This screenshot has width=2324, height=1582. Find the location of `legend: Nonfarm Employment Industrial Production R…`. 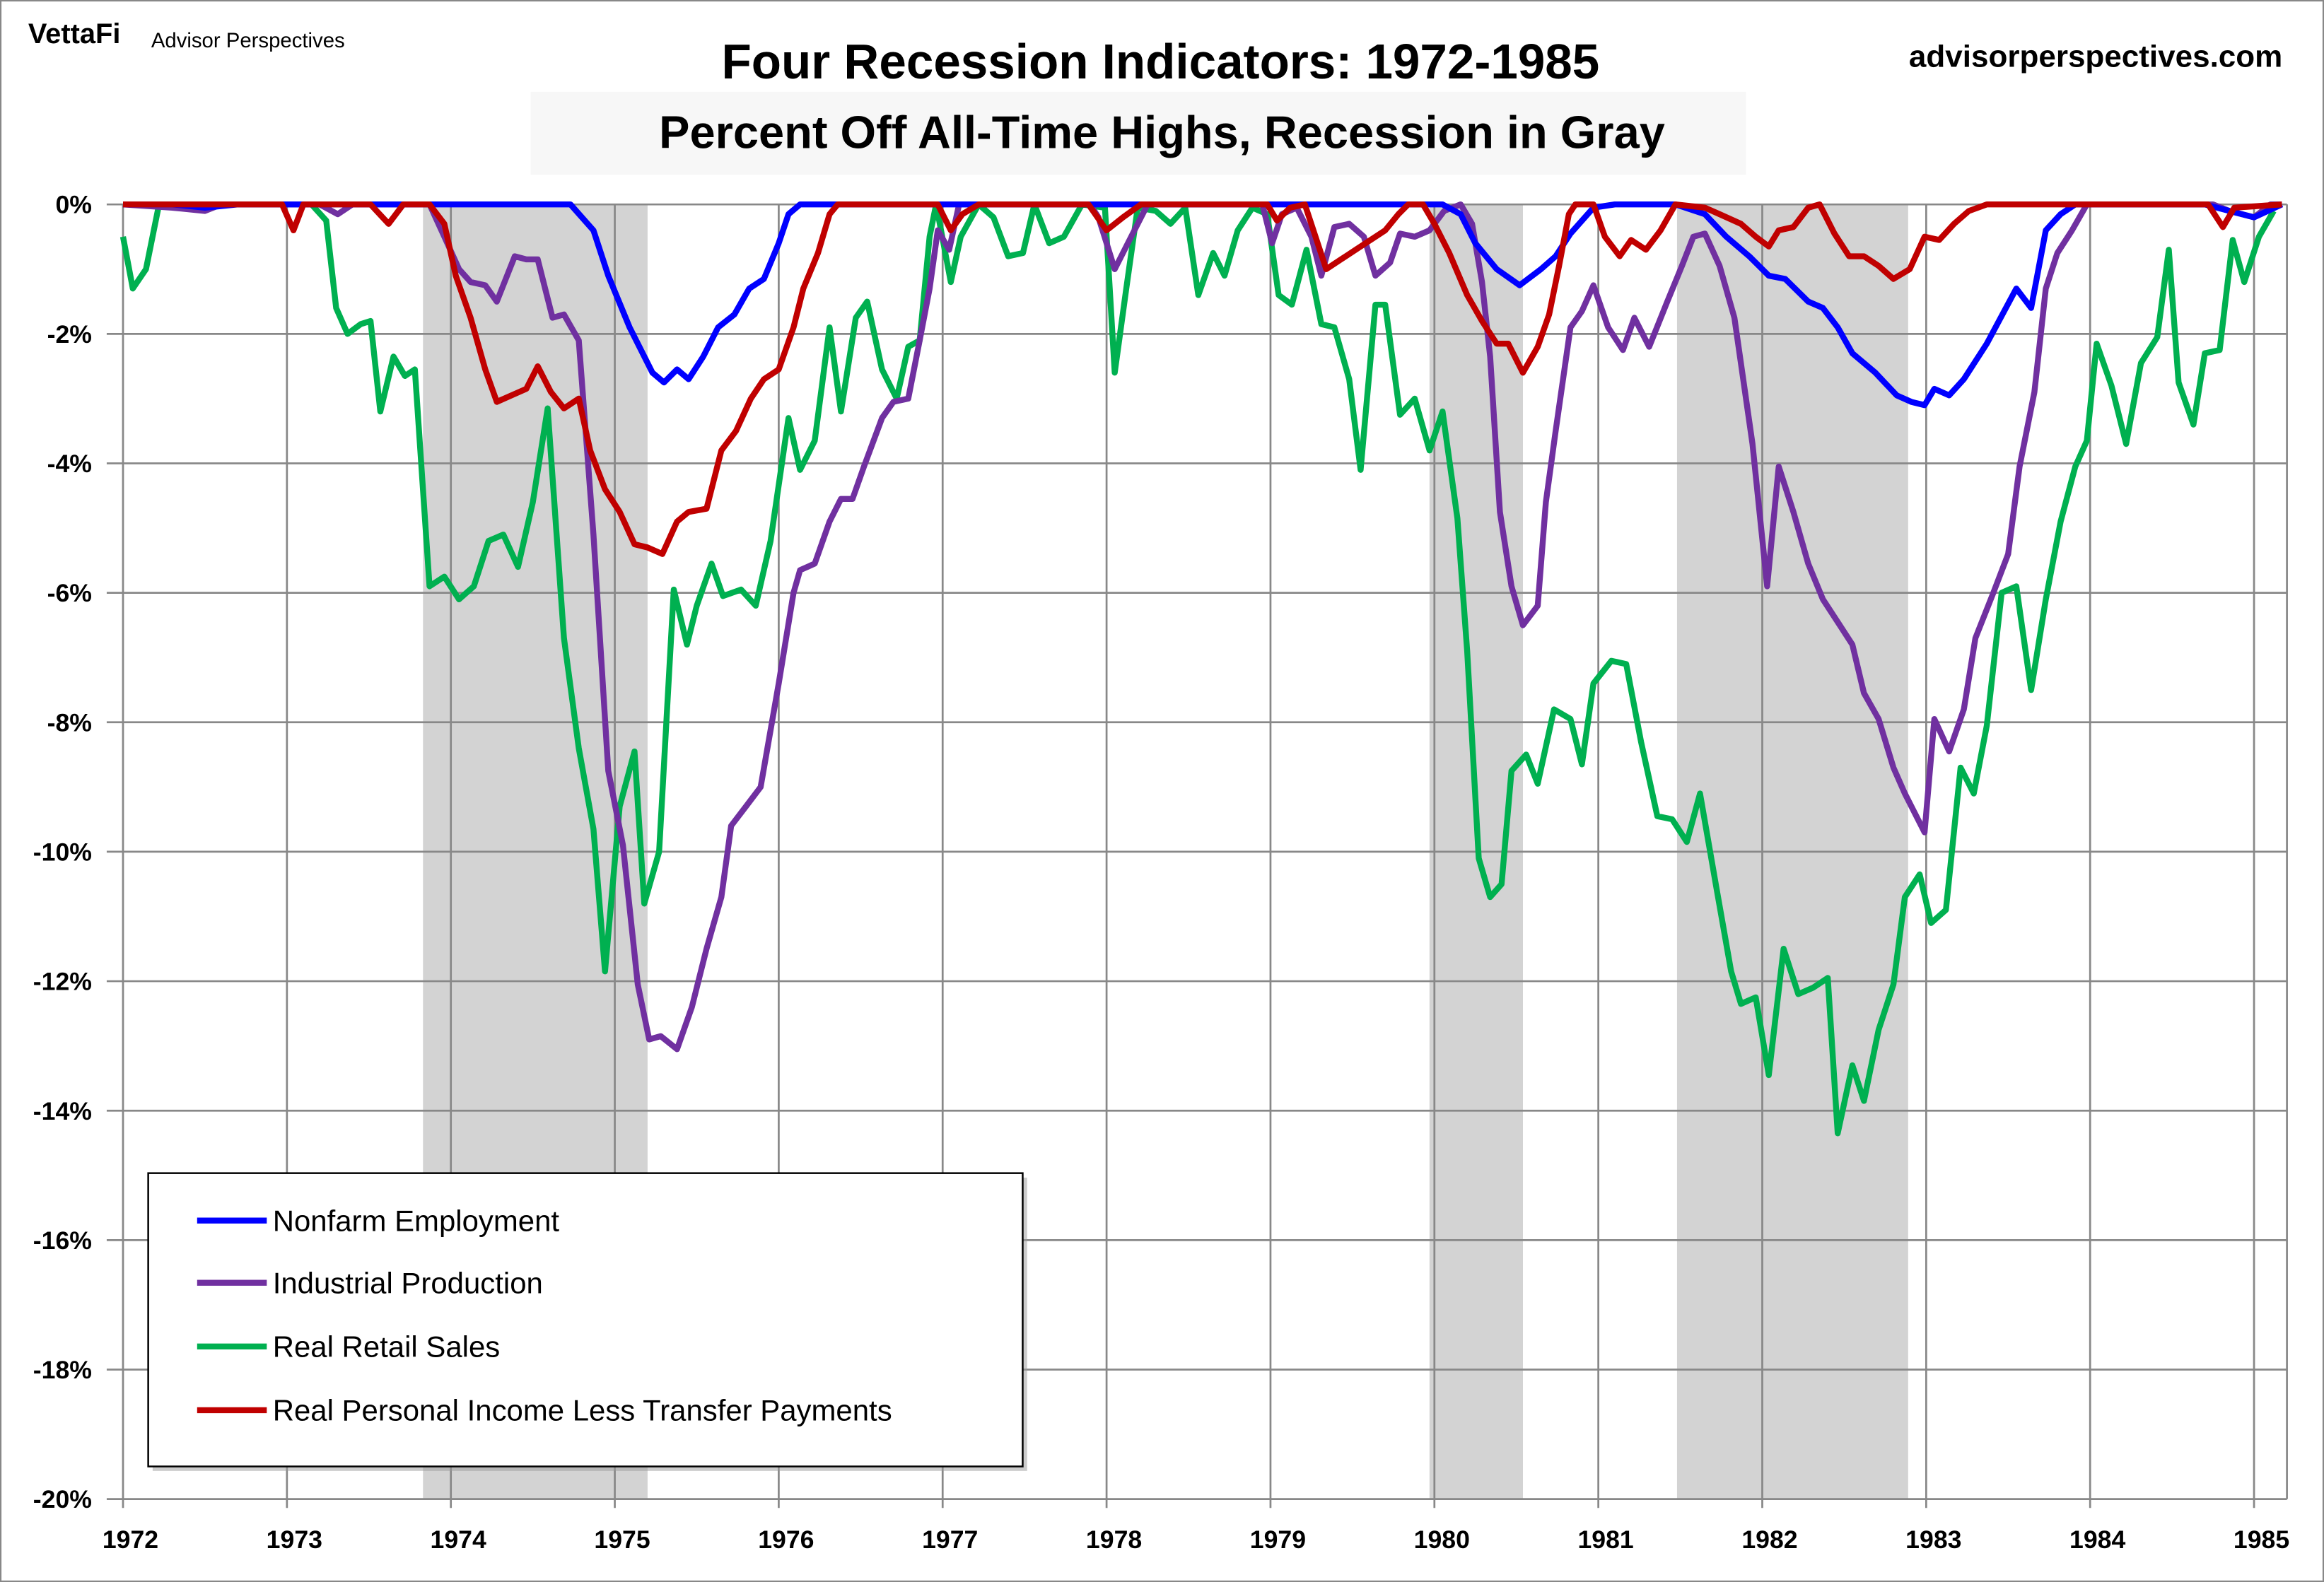

legend: Nonfarm Employment Industrial Production R… is located at coordinates (587, 1321).